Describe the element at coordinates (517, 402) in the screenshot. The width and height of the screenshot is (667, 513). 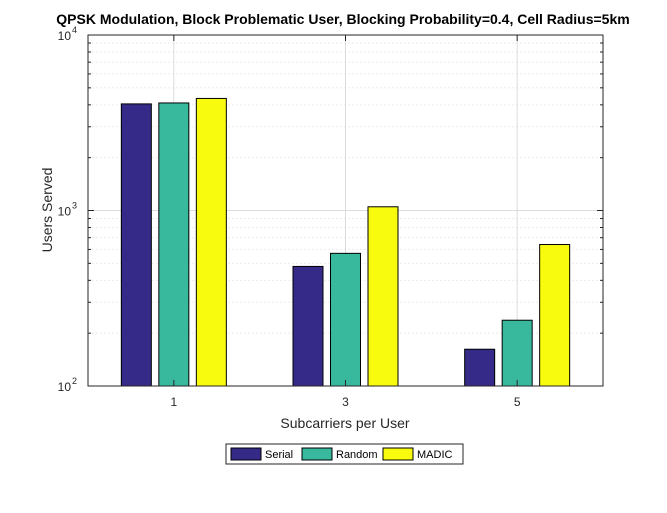
I see `x-tick-label: 5` at that location.